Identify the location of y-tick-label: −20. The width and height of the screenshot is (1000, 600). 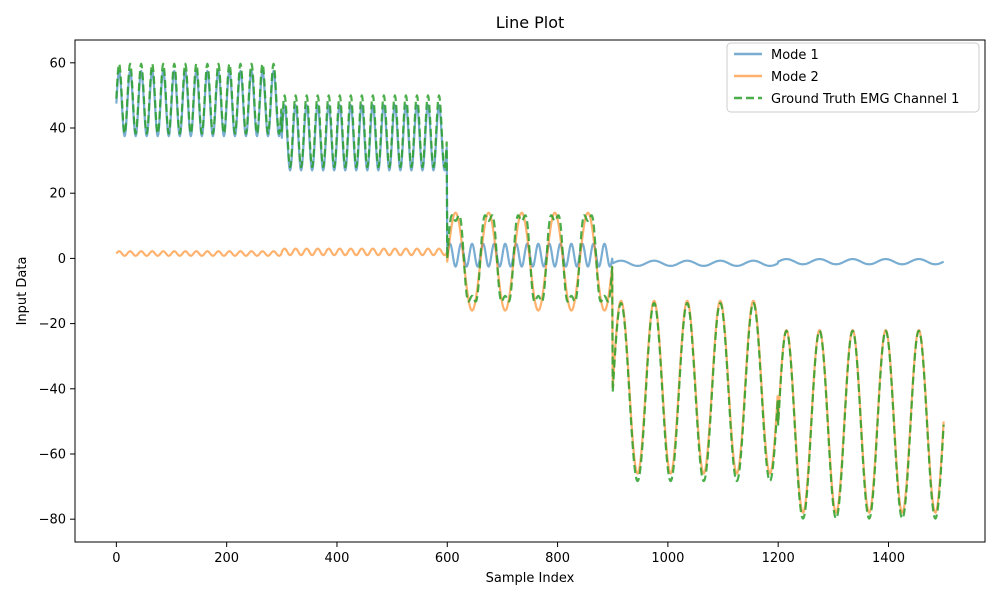
(52, 324).